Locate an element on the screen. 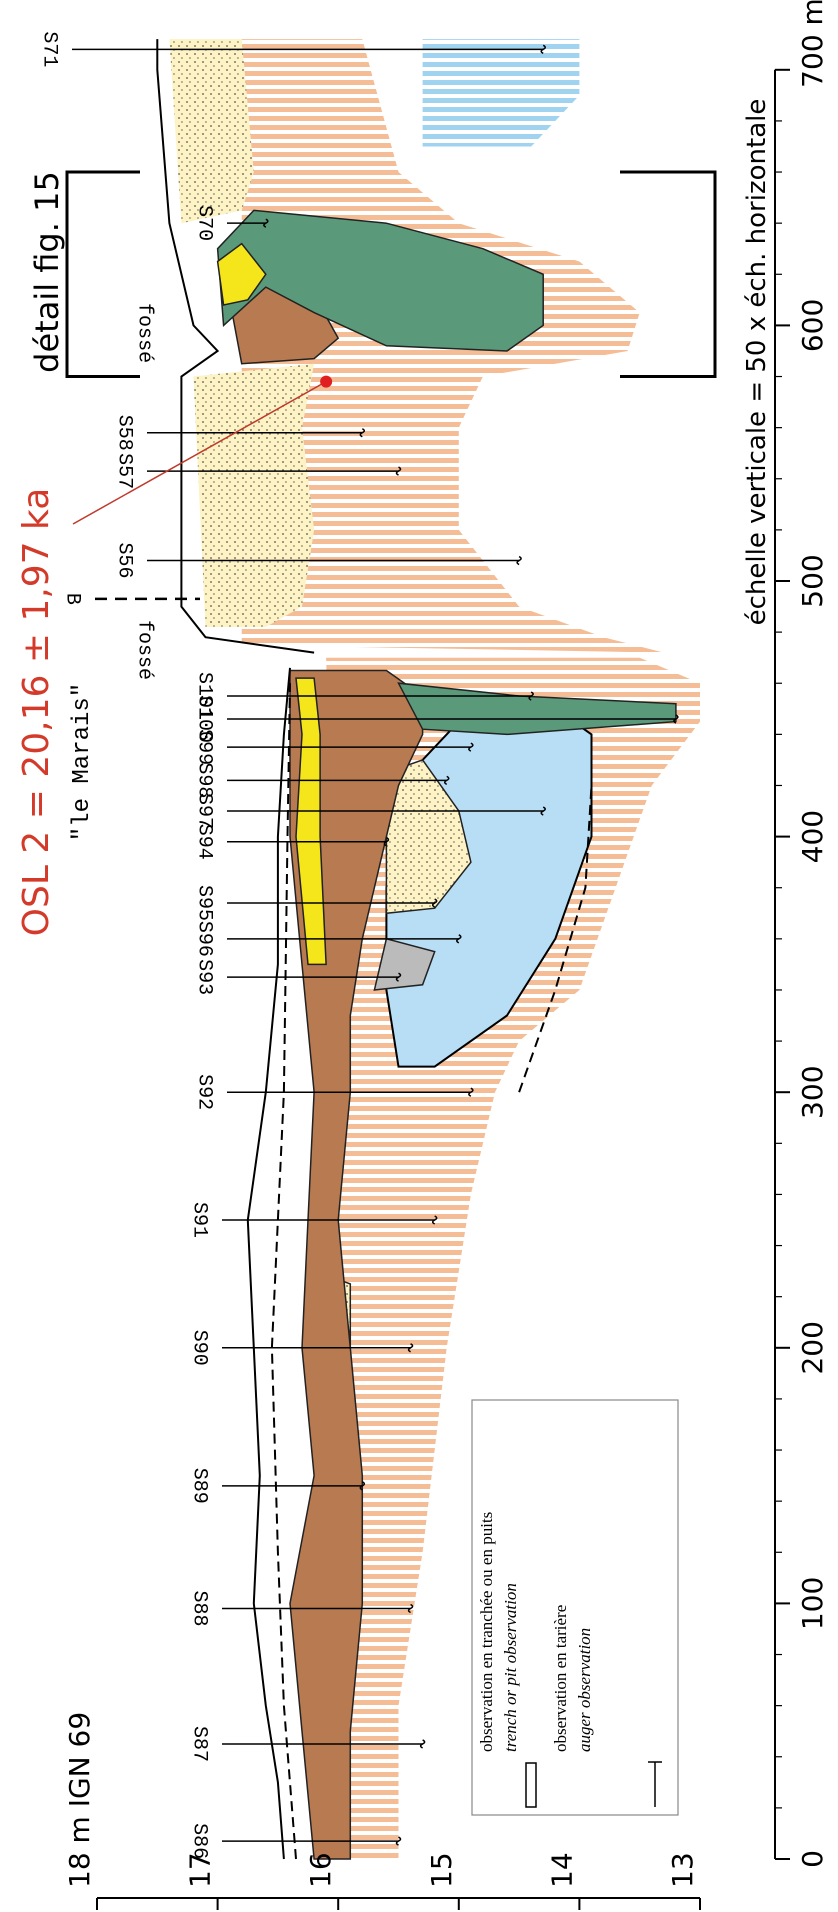 This screenshot has height=1912, width=838. borehole-label: S101 is located at coordinates (204, 696).